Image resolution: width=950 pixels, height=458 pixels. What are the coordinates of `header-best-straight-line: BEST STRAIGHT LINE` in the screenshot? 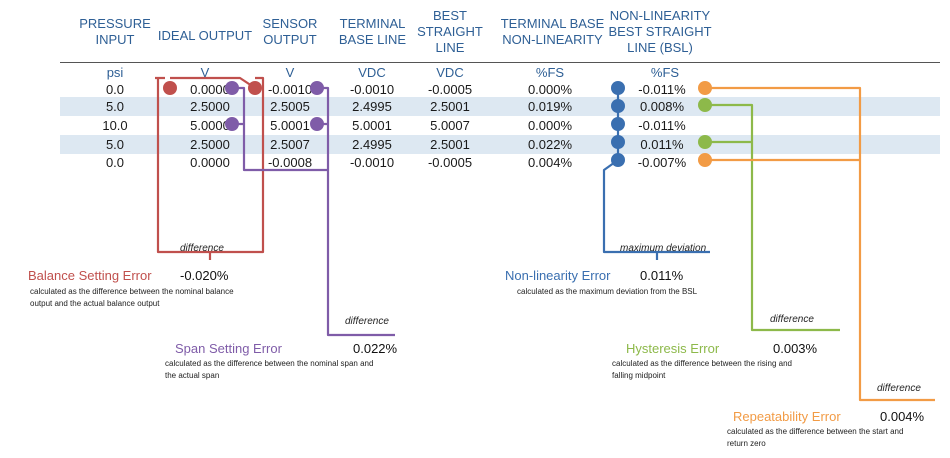 It's located at (450, 32).